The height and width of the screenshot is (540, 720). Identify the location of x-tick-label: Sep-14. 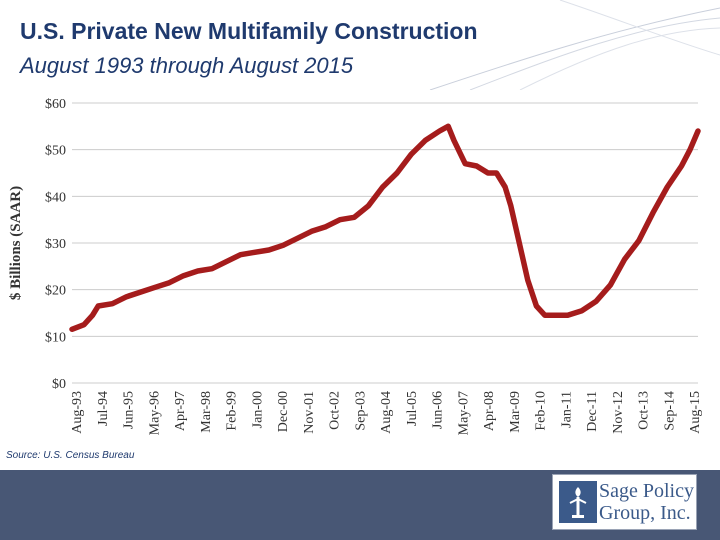
(669, 411).